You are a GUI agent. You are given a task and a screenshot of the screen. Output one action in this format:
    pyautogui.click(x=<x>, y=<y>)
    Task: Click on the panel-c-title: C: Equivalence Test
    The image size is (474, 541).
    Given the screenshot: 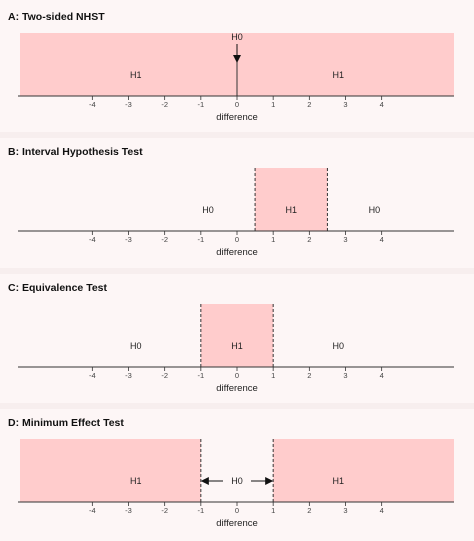 What is the action you would take?
    pyautogui.click(x=58, y=288)
    